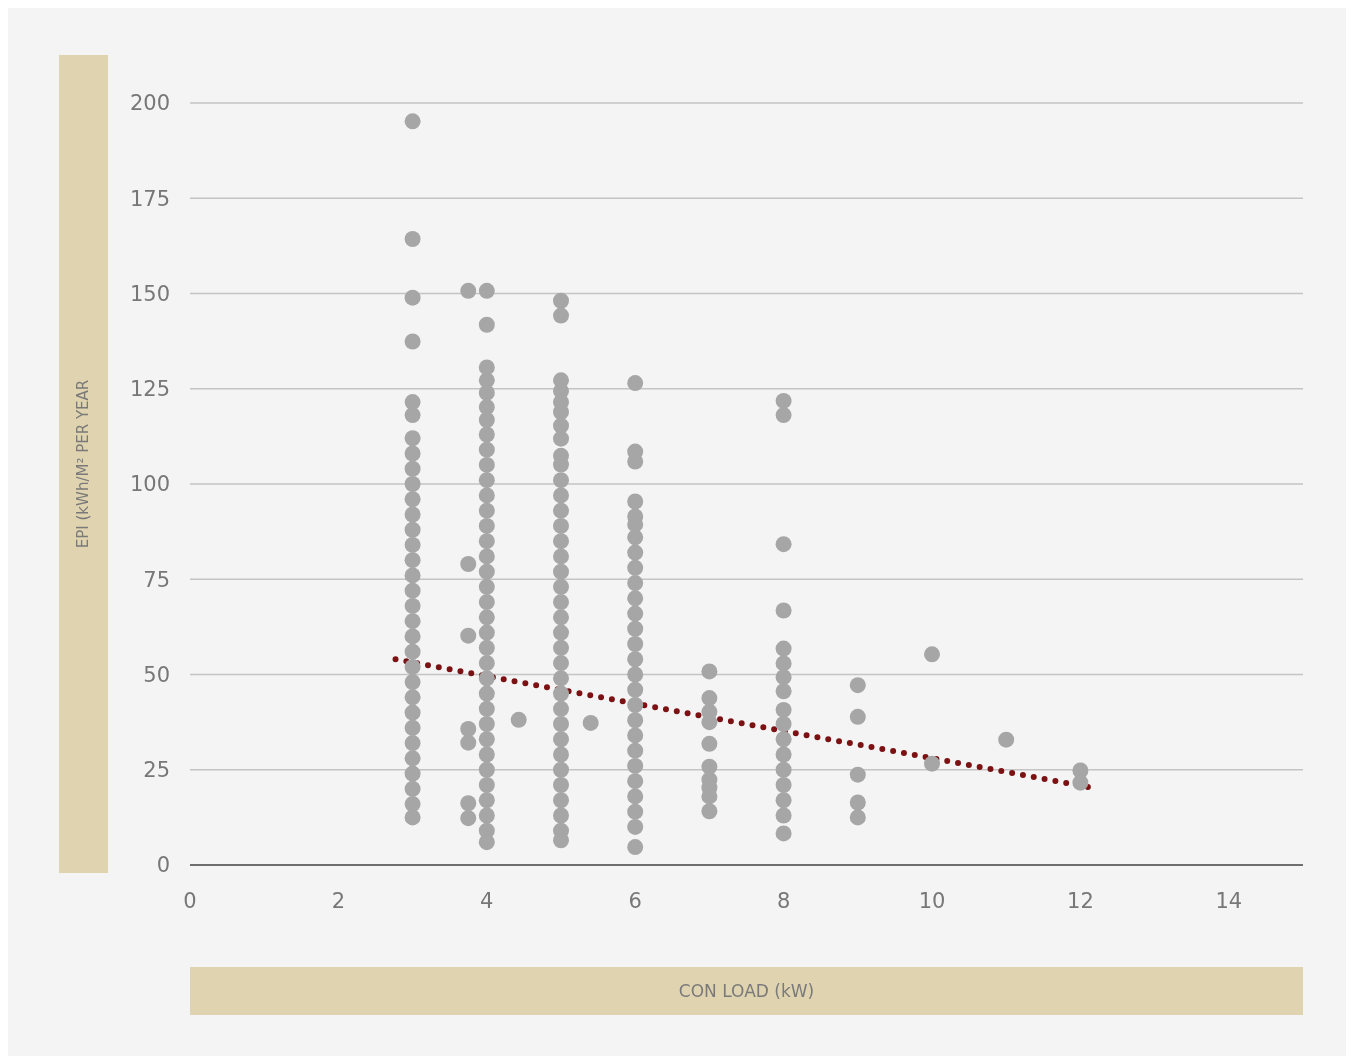  I want to click on y-tick-label: 75, so click(156, 579).